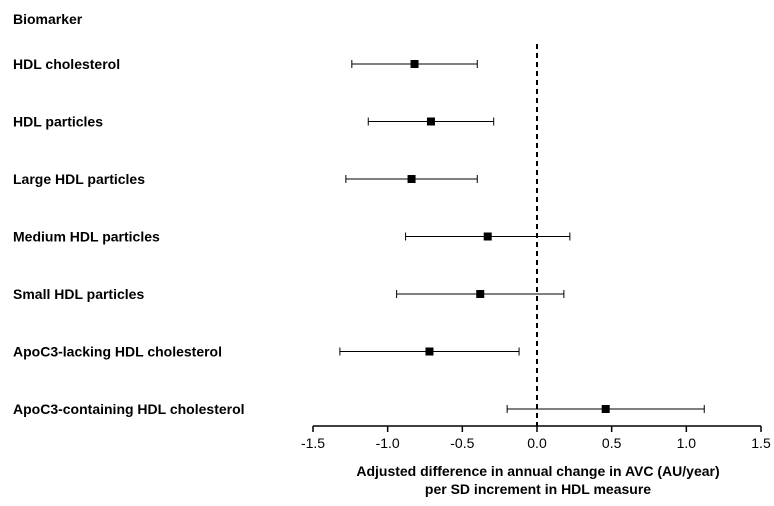 This screenshot has width=774, height=506. What do you see at coordinates (289, 294) in the screenshot?
I see `forest-row: Small HDL particles` at bounding box center [289, 294].